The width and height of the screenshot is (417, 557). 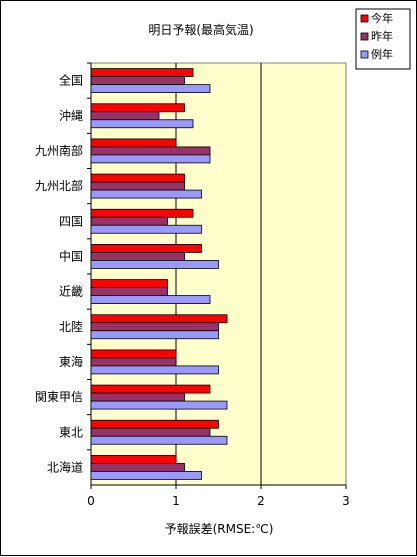 What do you see at coordinates (59, 397) in the screenshot?
I see `category-label-9: 関東甲信` at bounding box center [59, 397].